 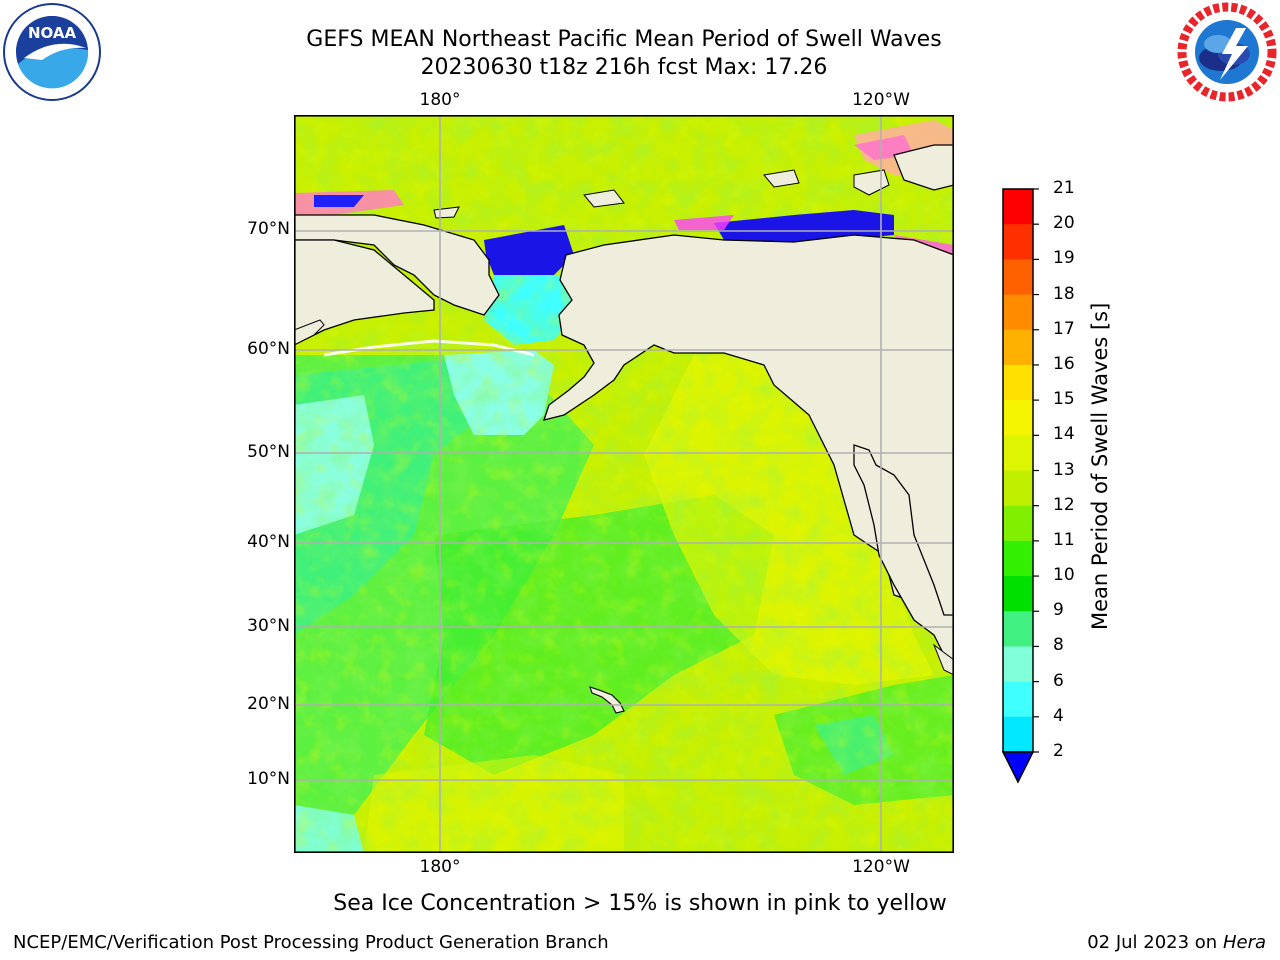 I want to click on colorbar-tick-label: 19, so click(x=1064, y=258).